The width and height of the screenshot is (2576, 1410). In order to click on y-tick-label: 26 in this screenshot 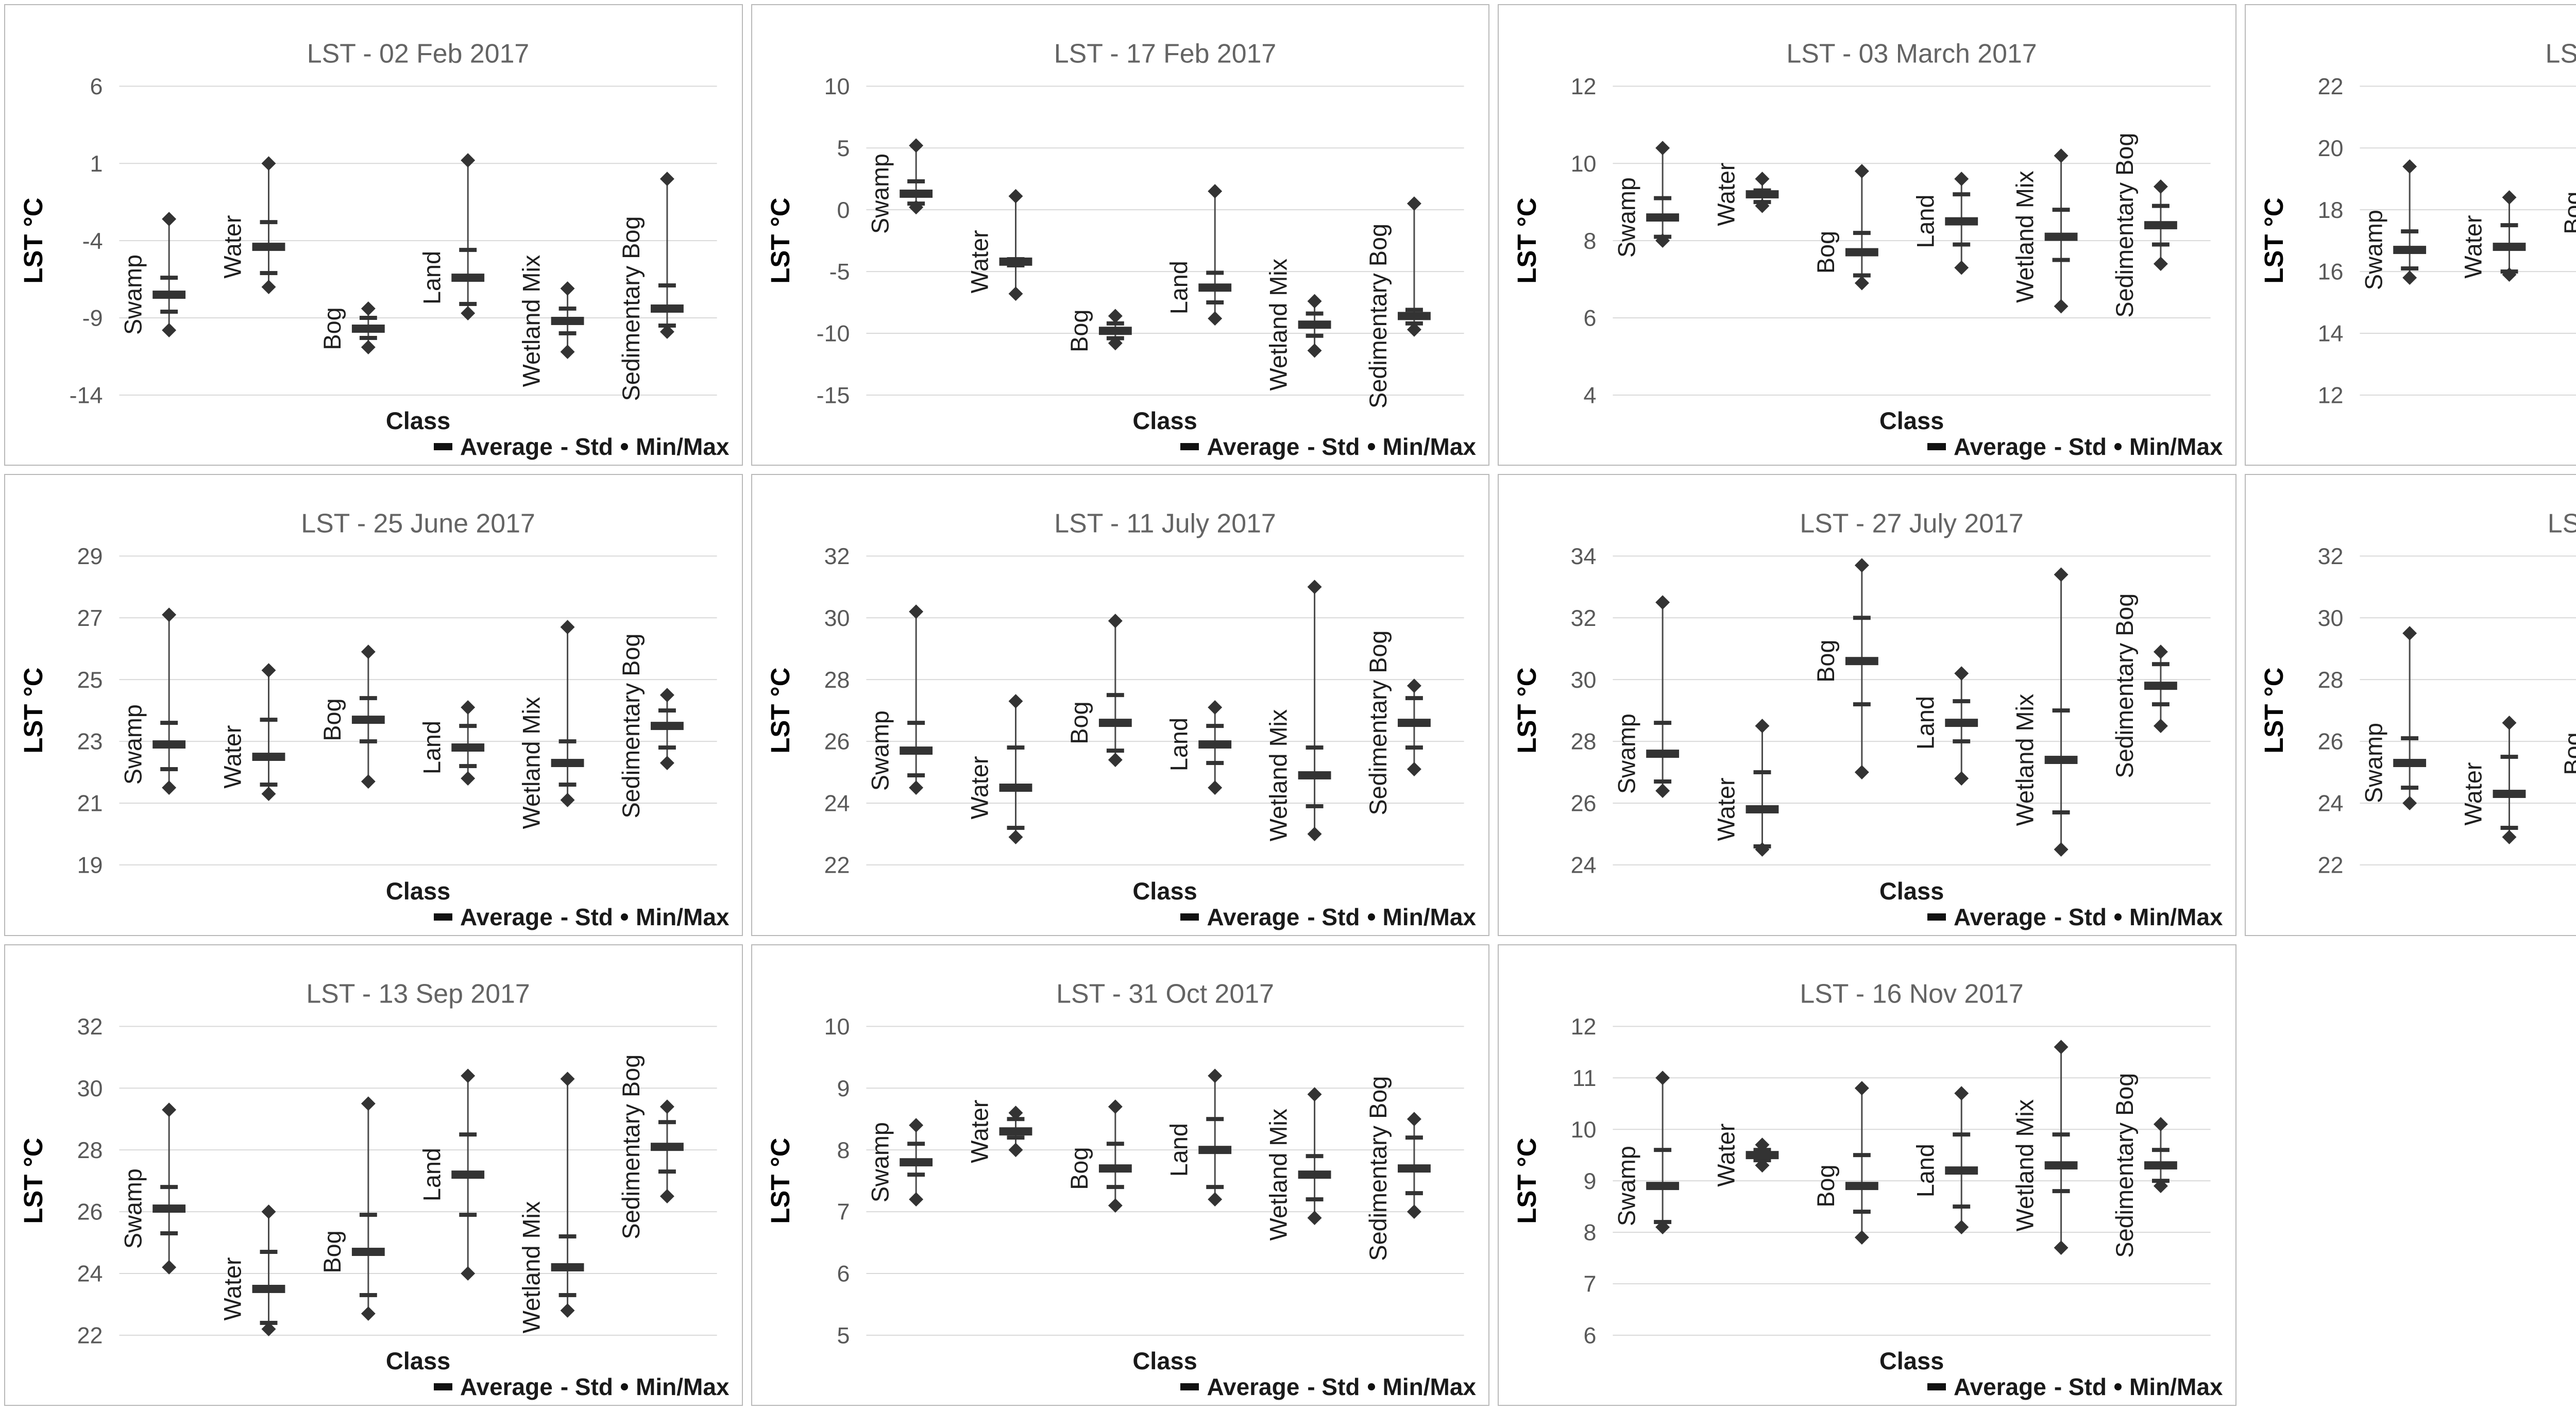, I will do `click(1584, 803)`.